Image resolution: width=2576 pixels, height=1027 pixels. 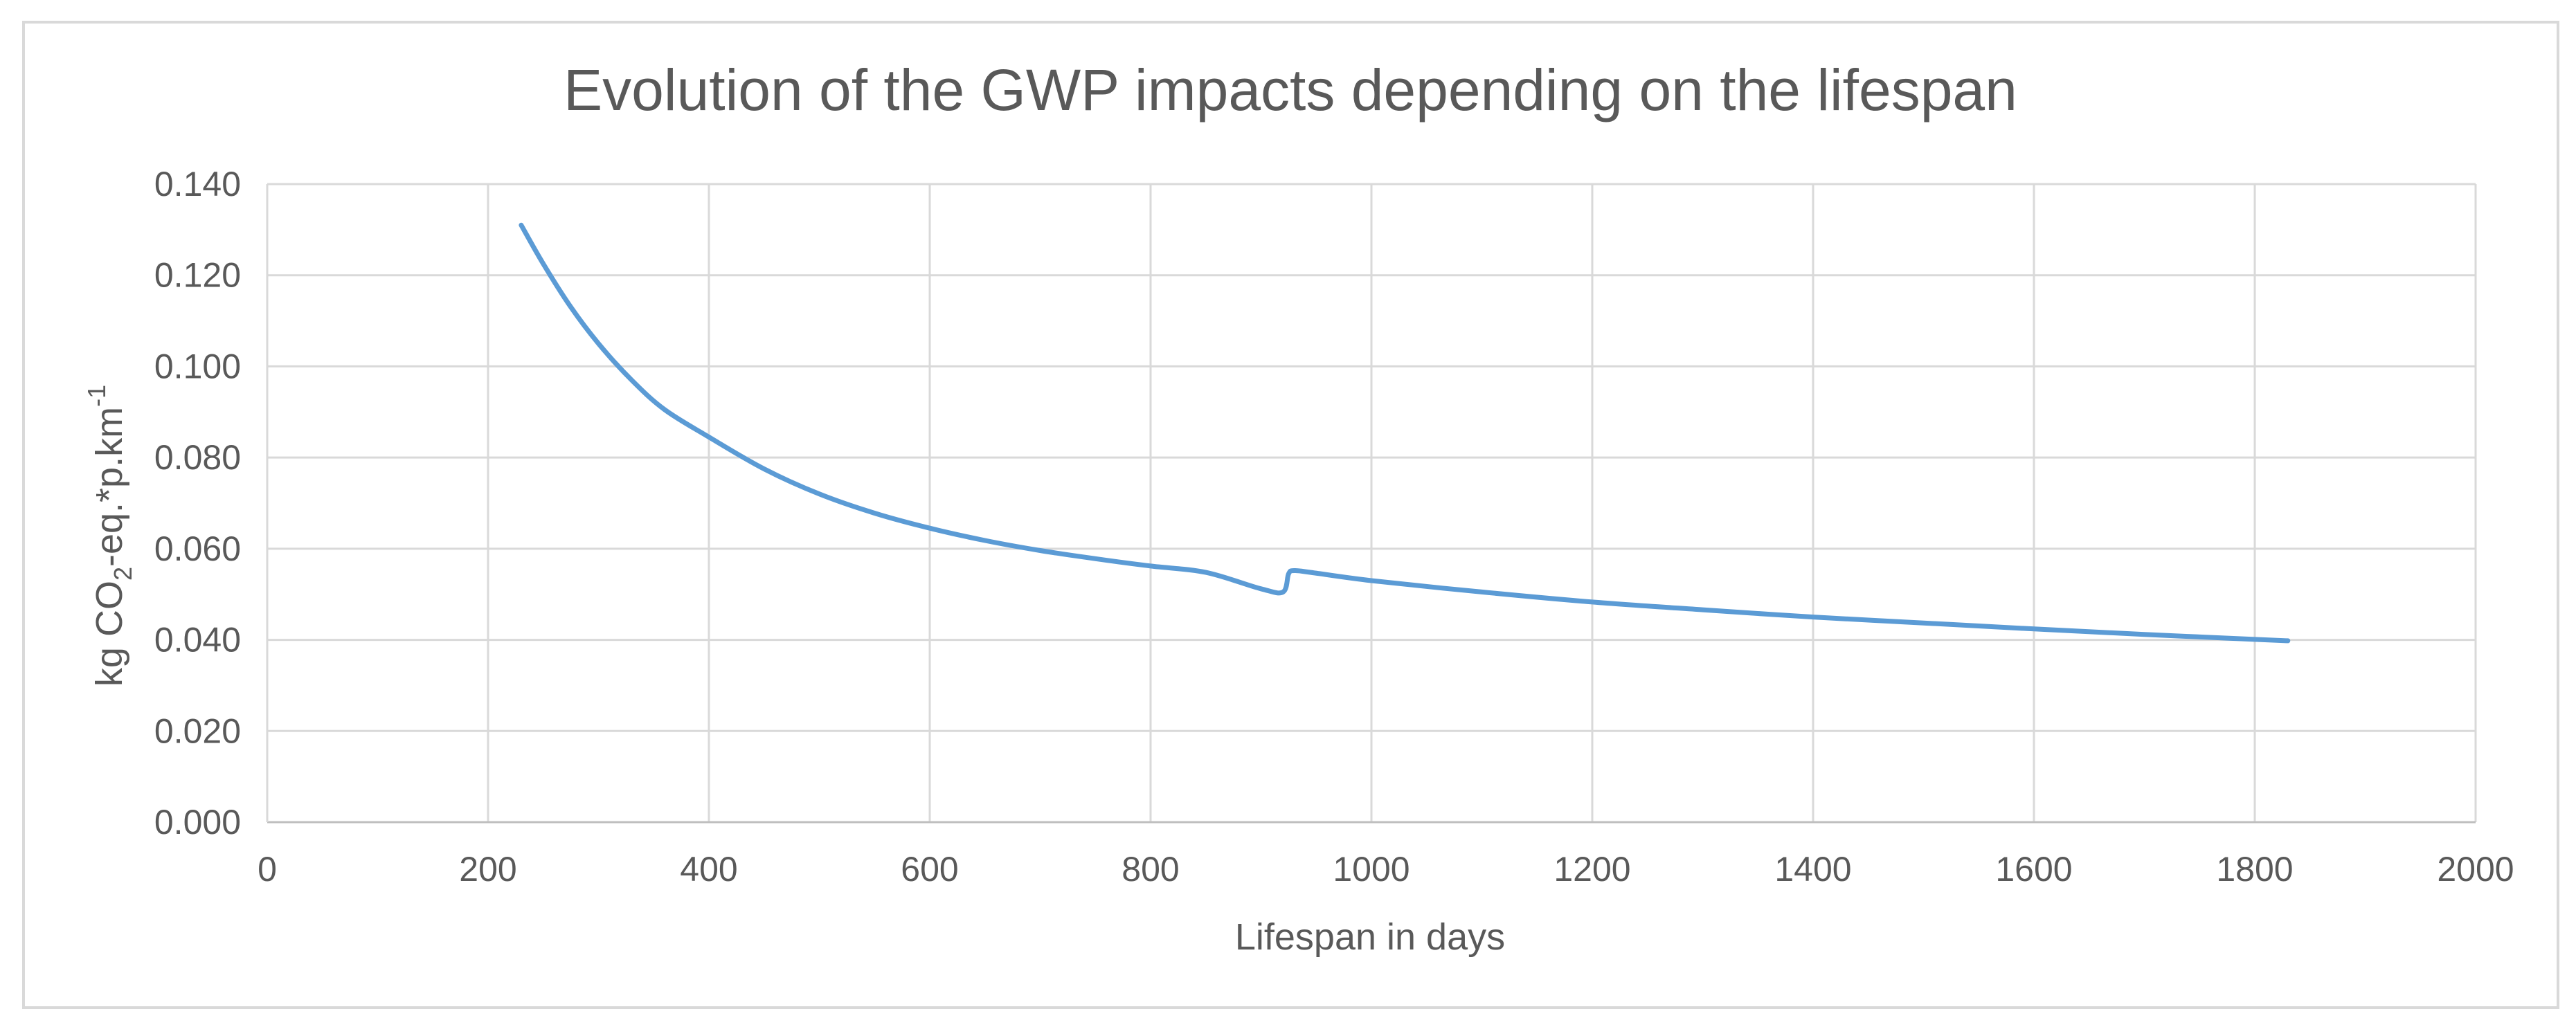 I want to click on x-tick-label: 800, so click(x=1150, y=869).